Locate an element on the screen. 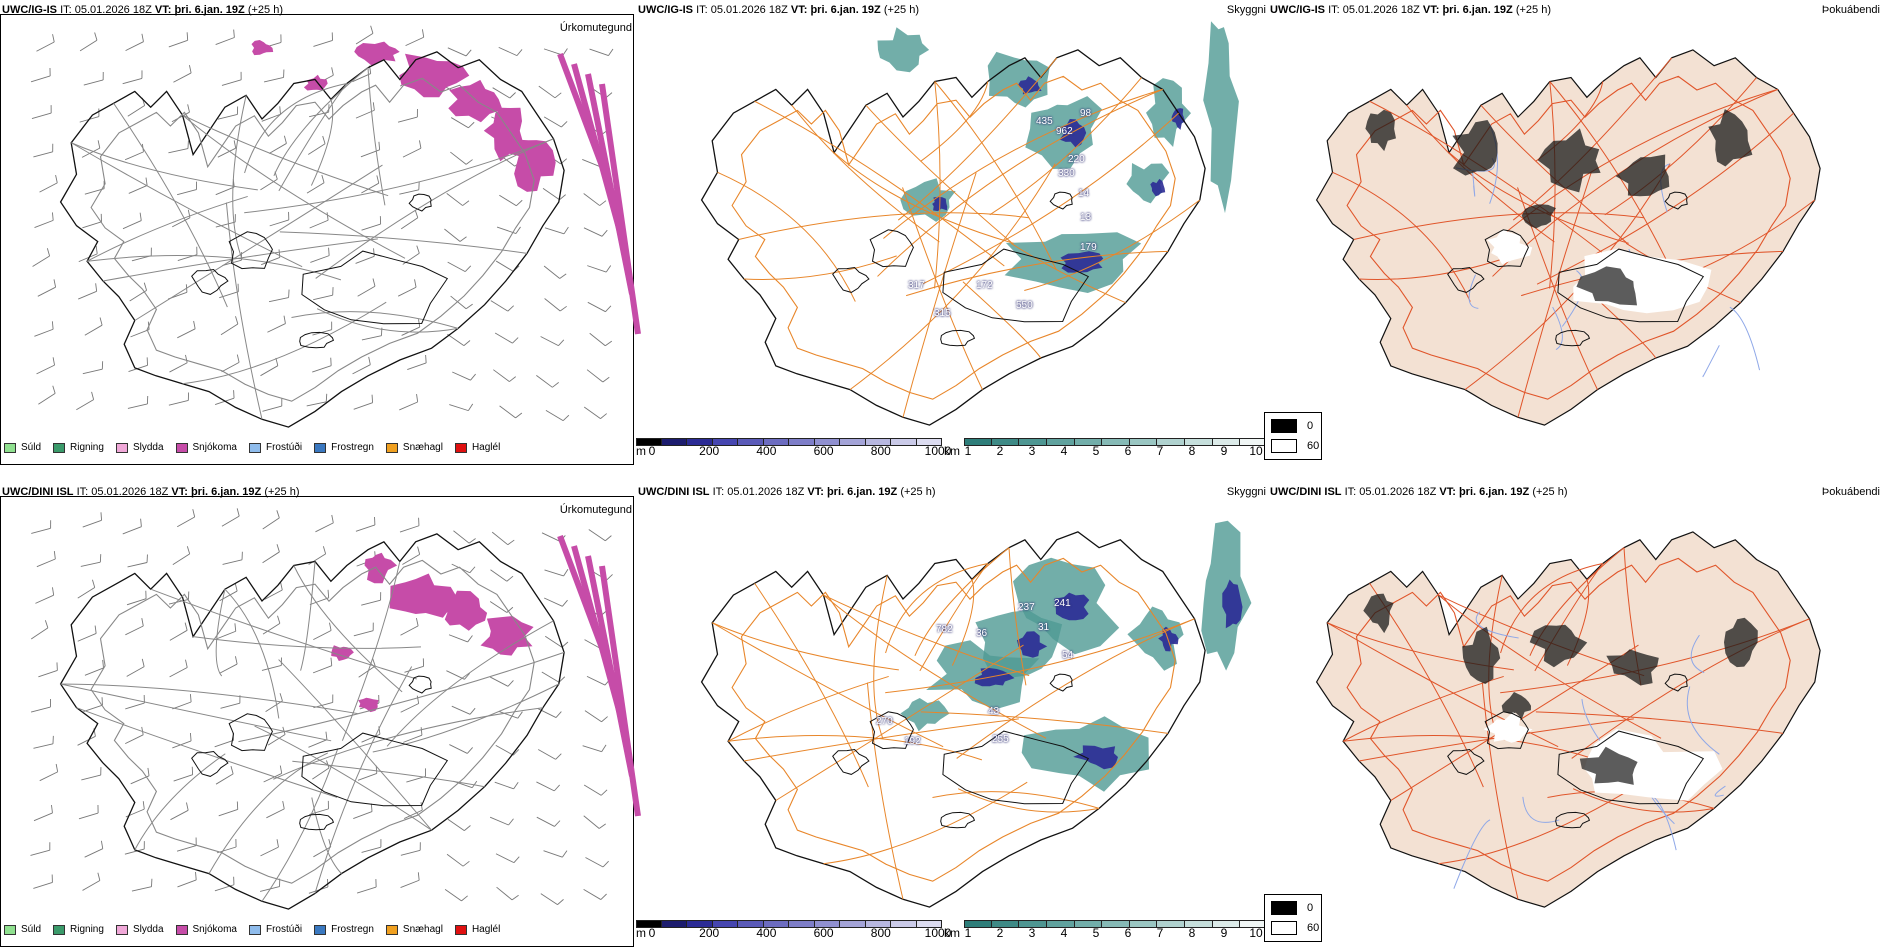  legend-label: Súld is located at coordinates (31, 929).